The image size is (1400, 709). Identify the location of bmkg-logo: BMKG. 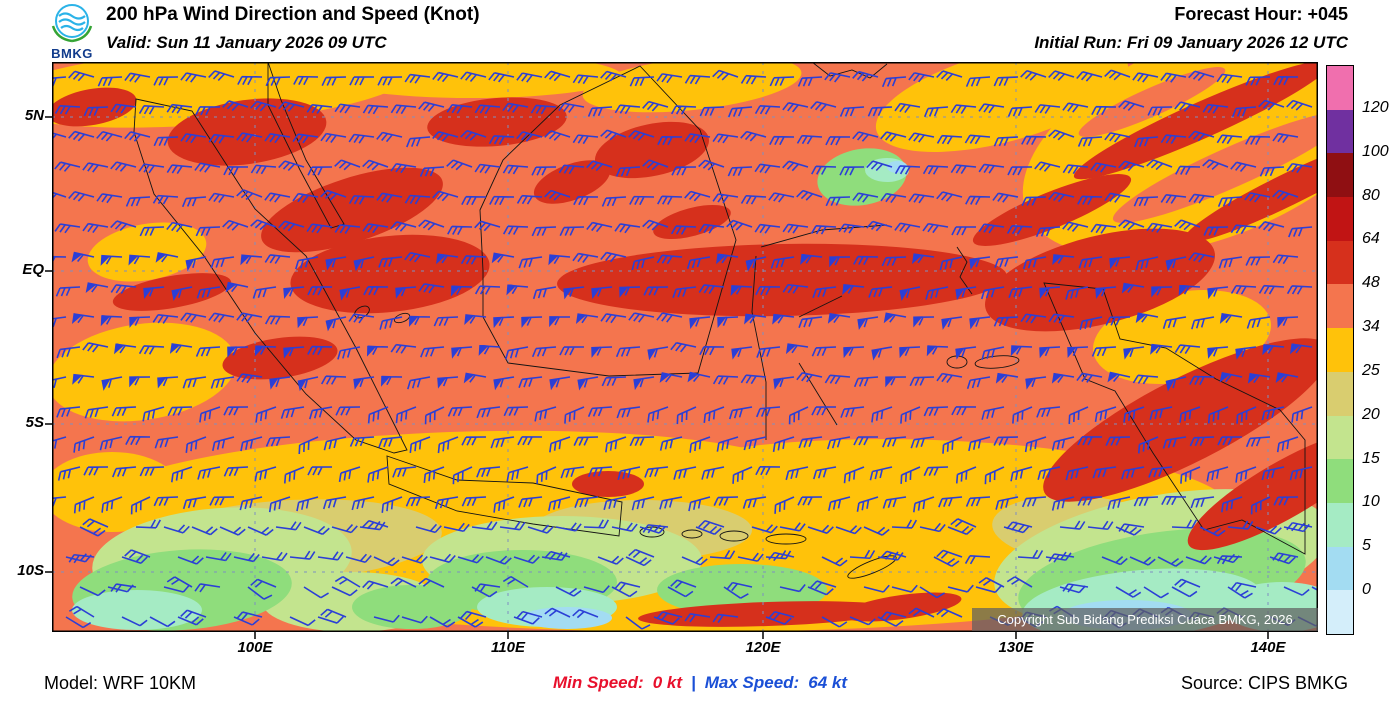
(72, 31).